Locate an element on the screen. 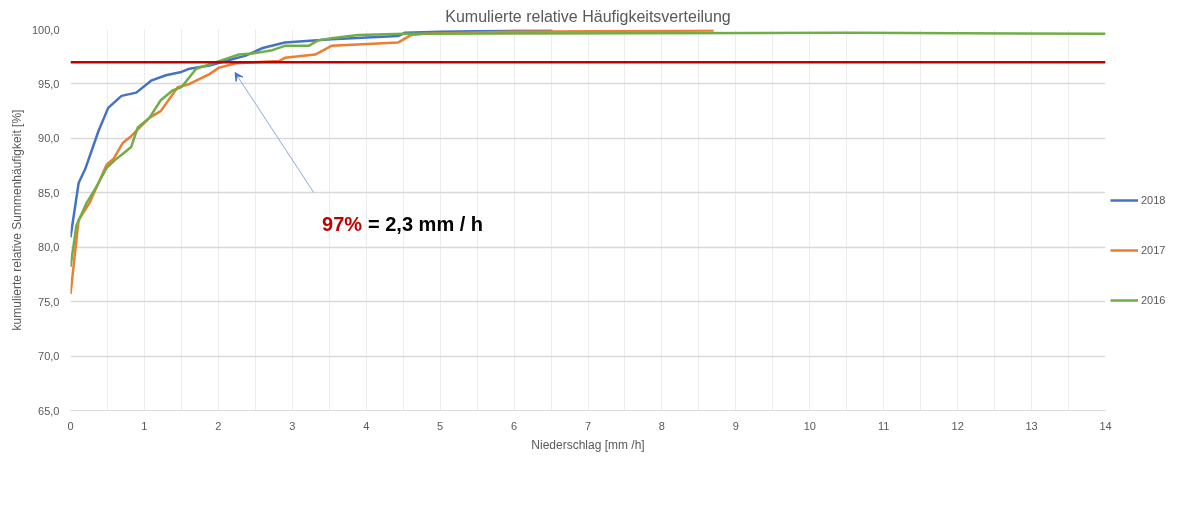 Image resolution: width=1200 pixels, height=530 pixels. legend-label: 2017 is located at coordinates (1153, 250).